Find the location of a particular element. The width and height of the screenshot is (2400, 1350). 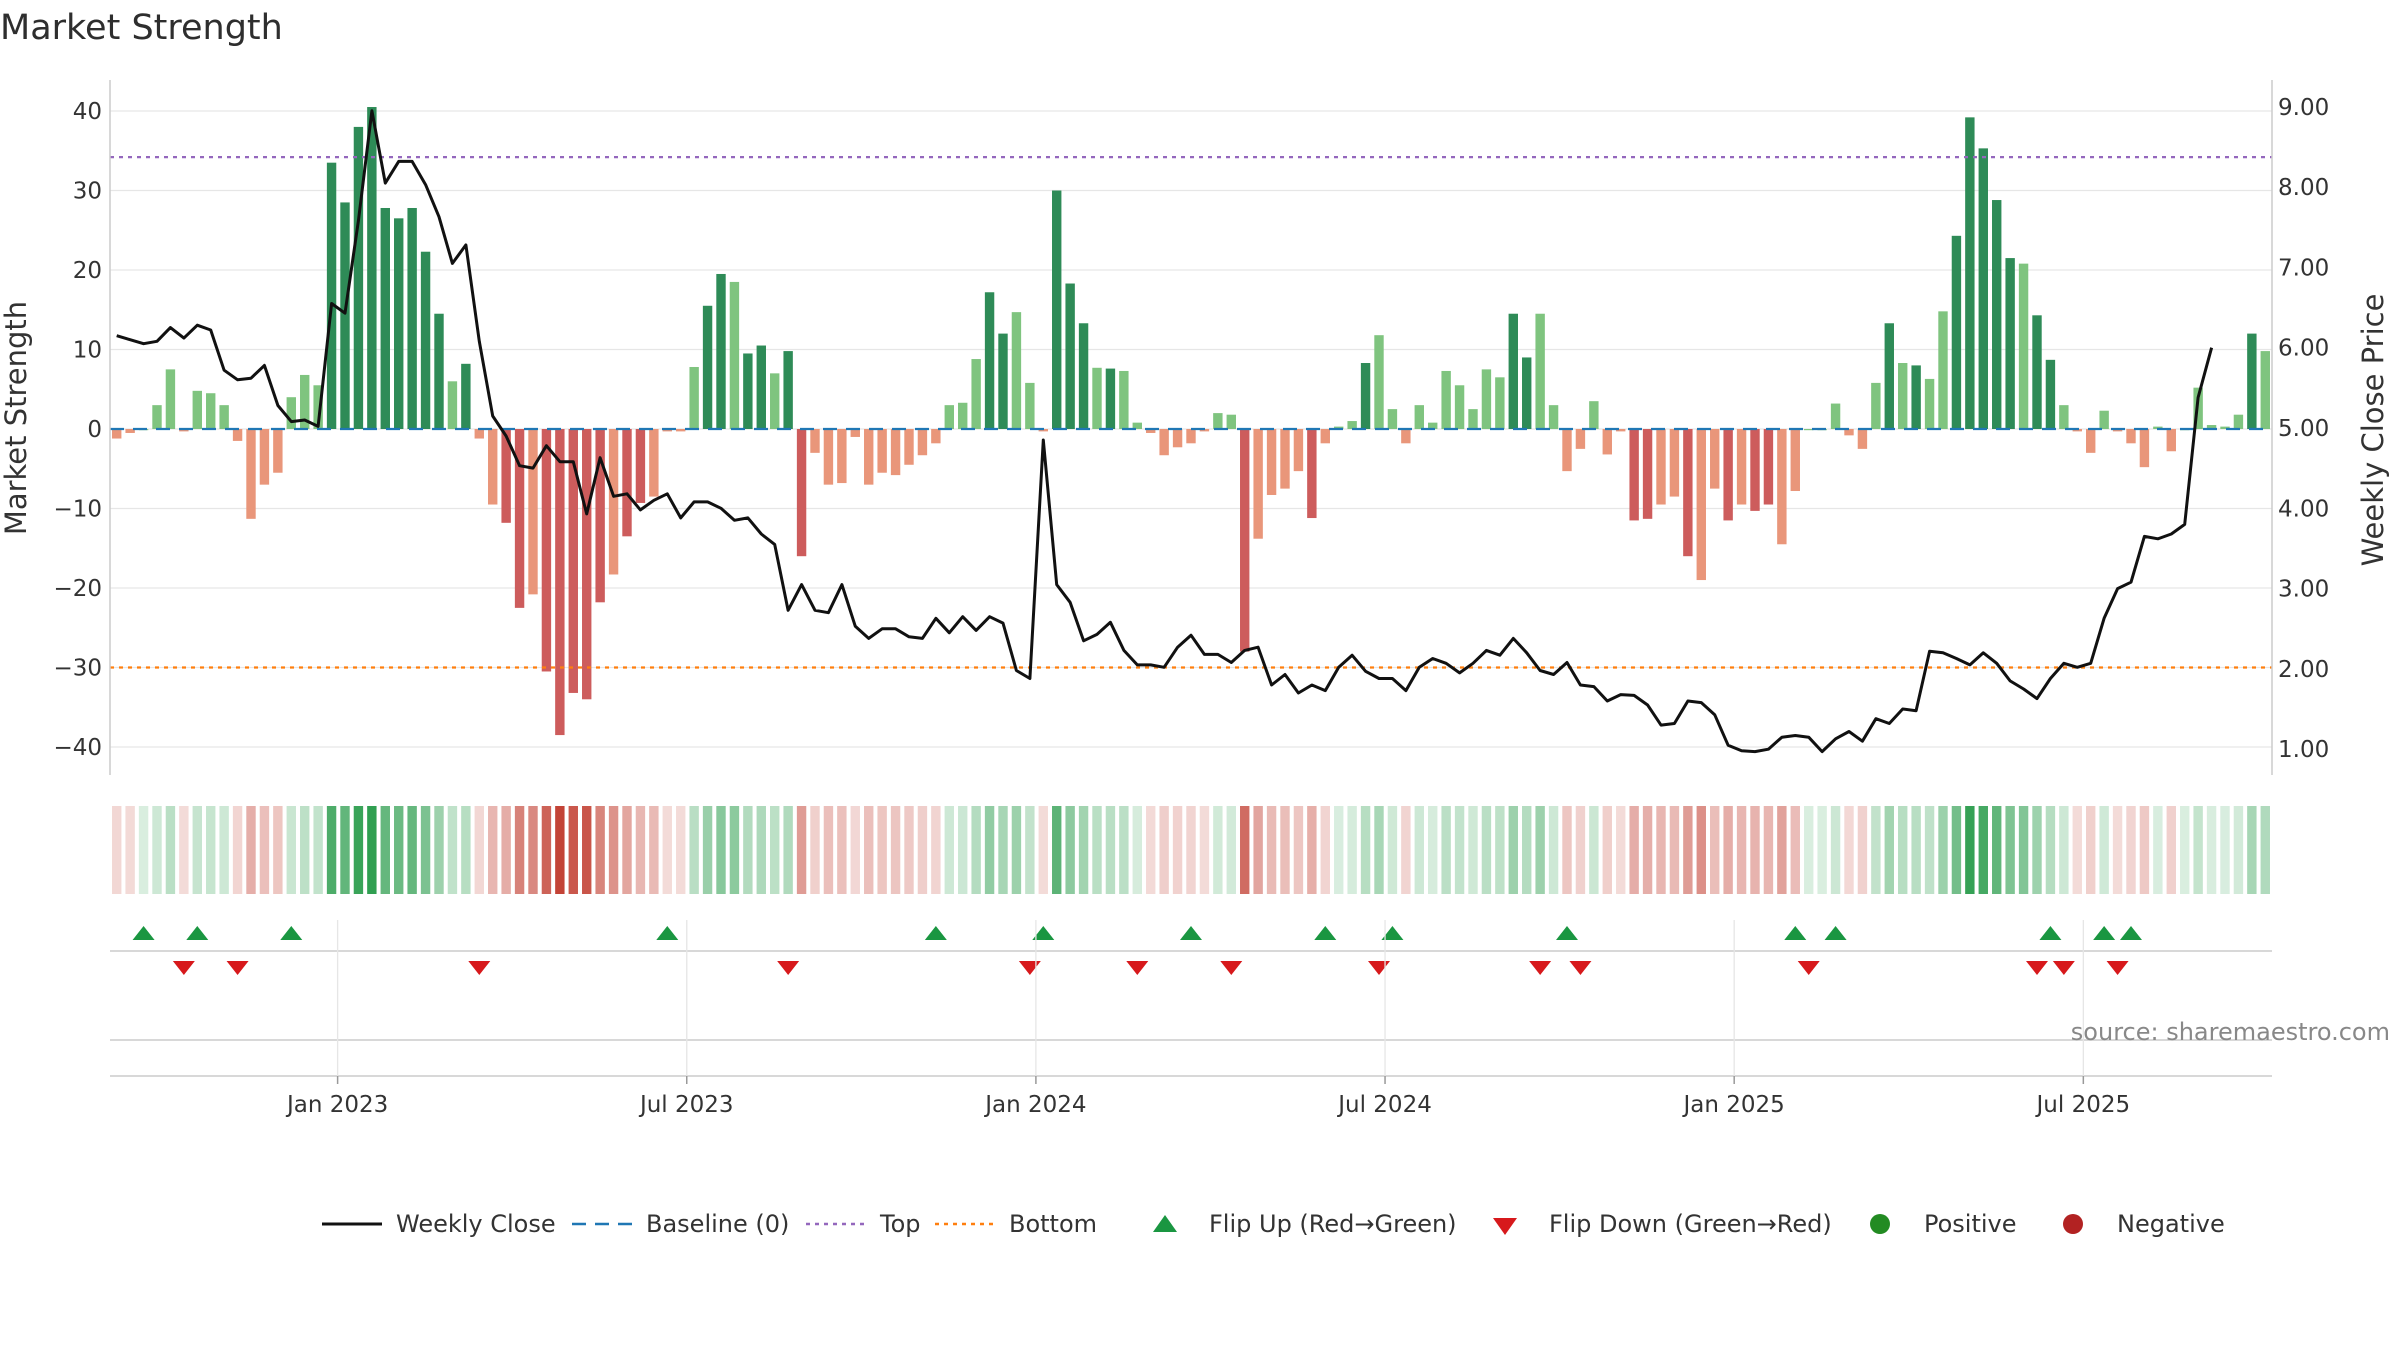

legend-label: Positive is located at coordinates (1970, 1224).